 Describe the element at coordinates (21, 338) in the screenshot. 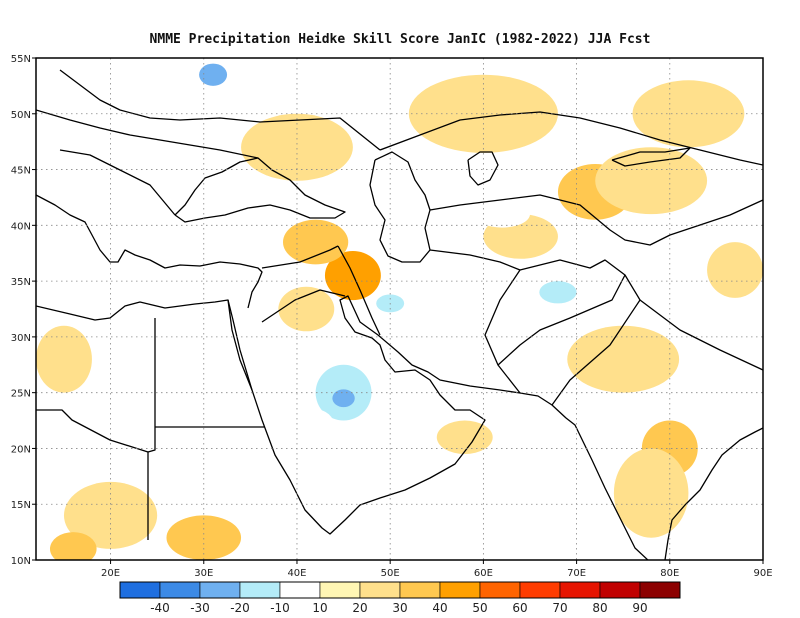

I see `lat-tick-label-30: 30N` at that location.